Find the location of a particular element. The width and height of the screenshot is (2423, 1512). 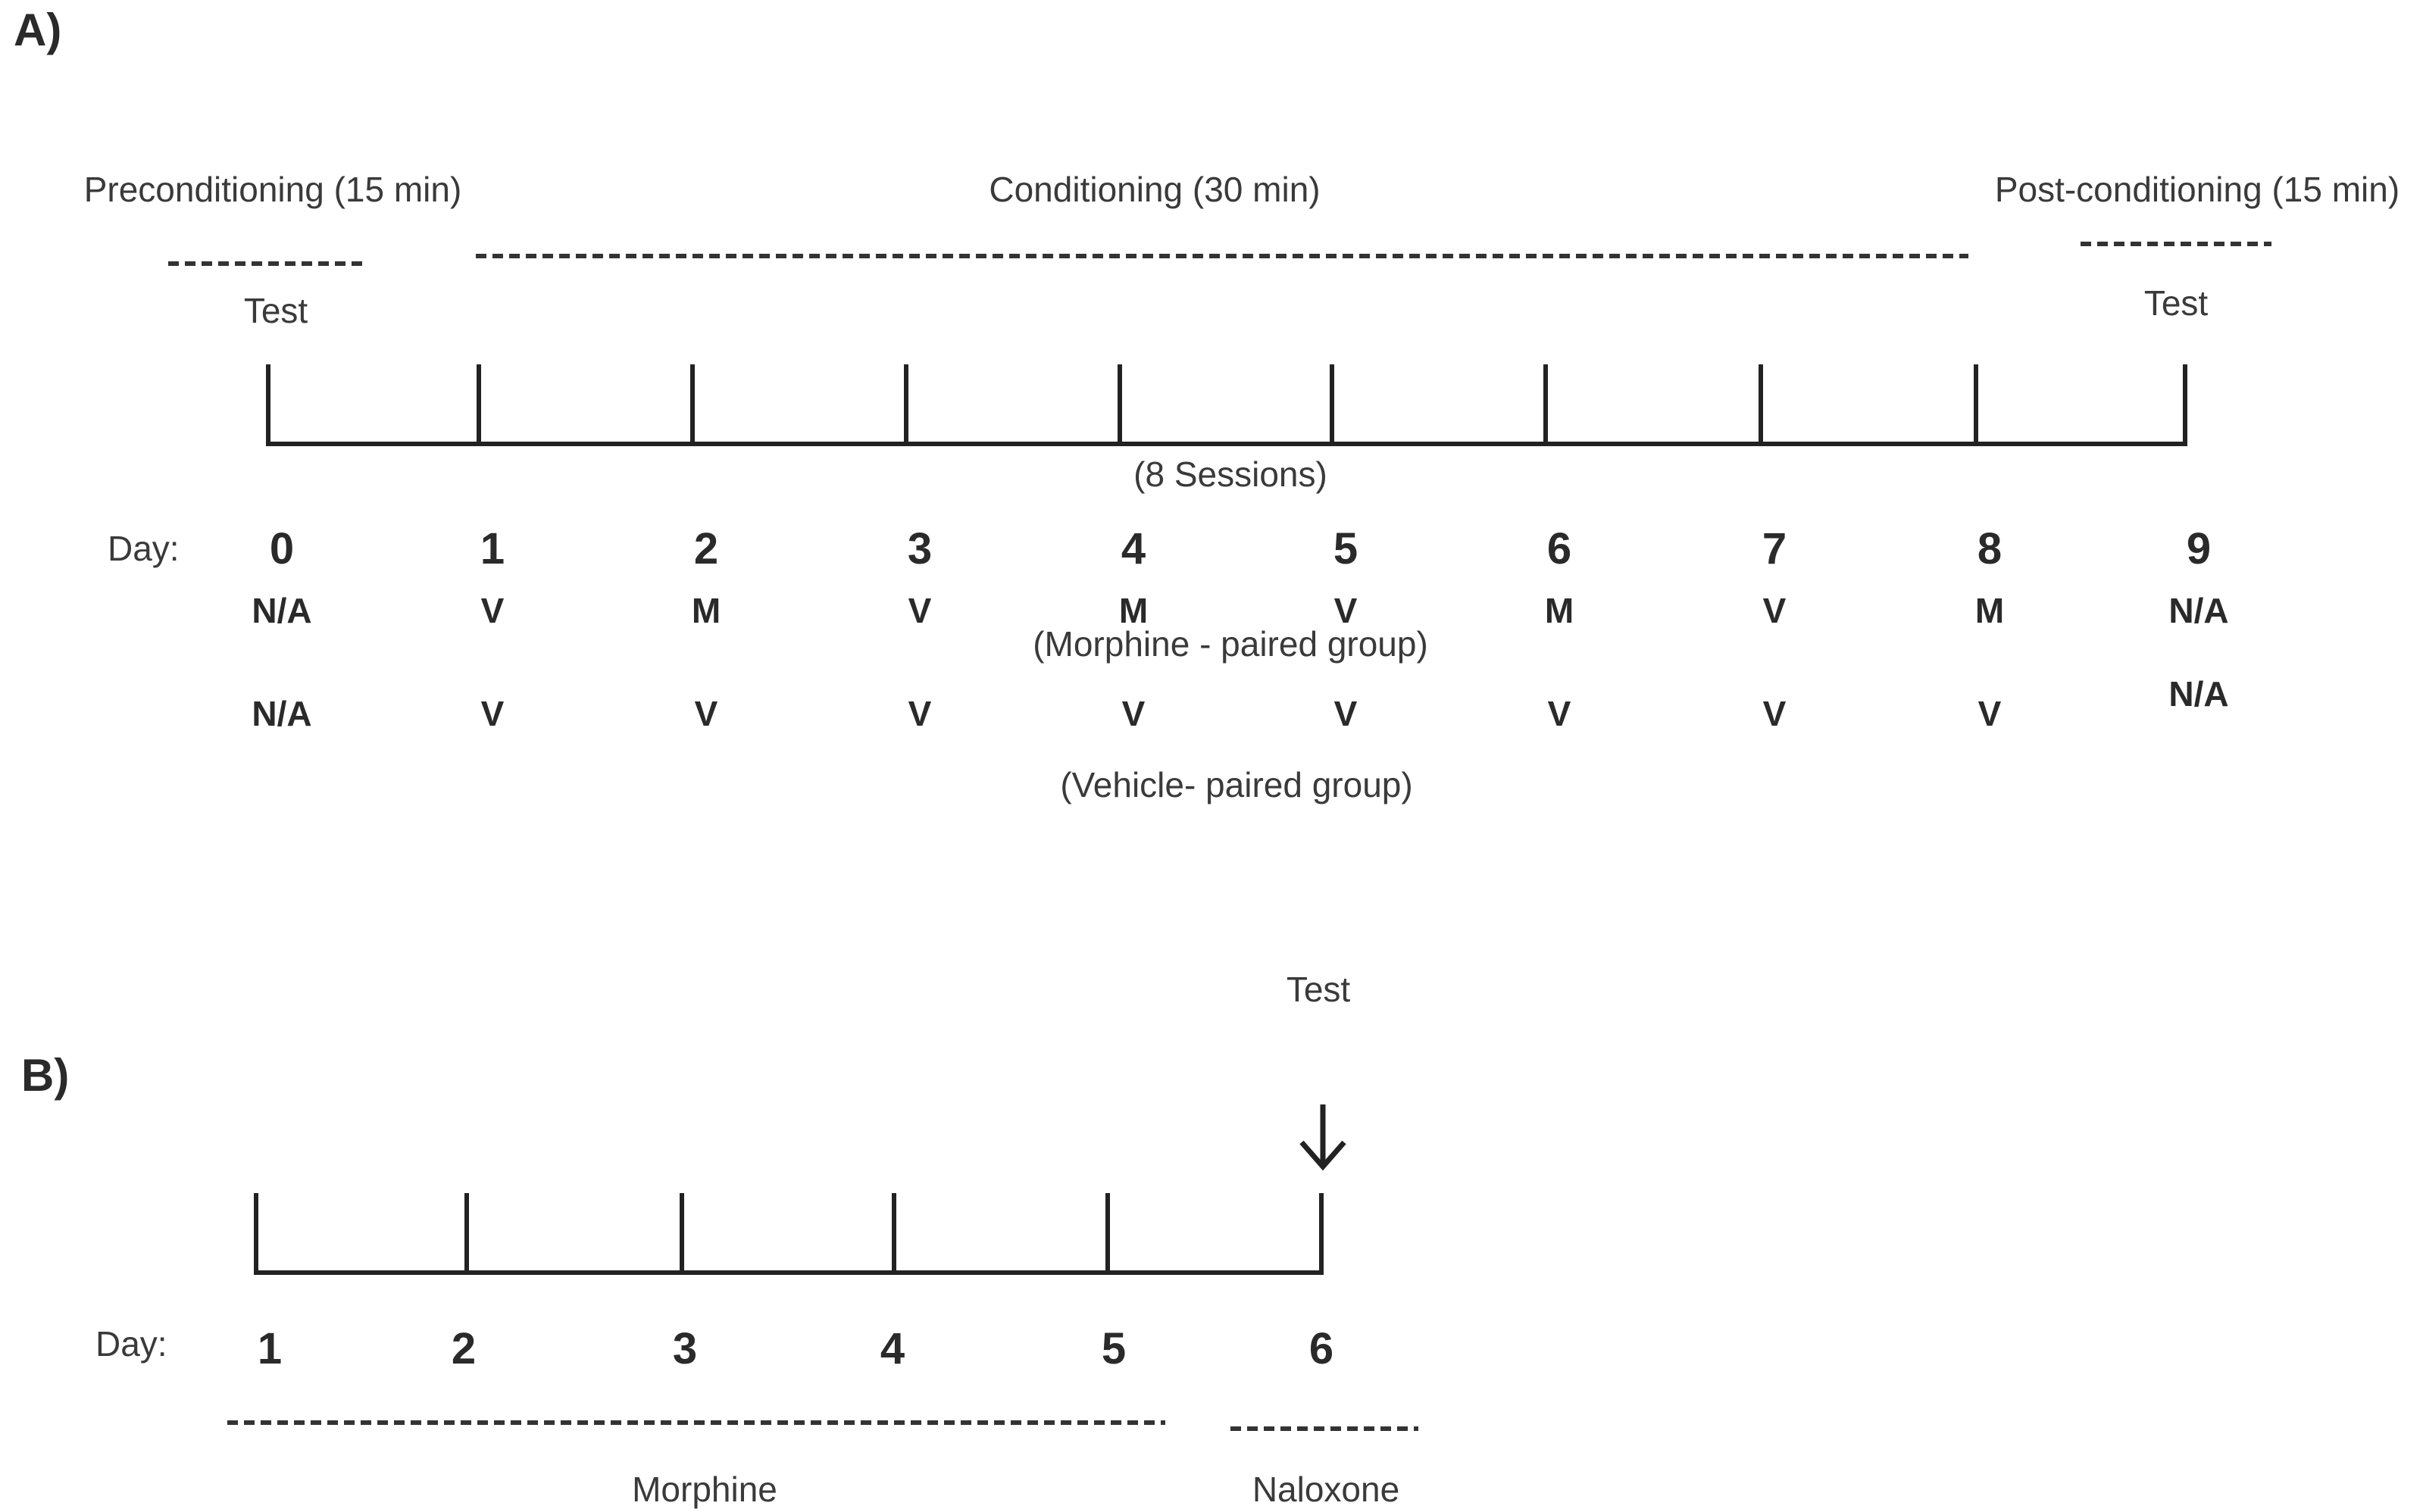

day-numbers-b: 1 2 3 4 5 6 is located at coordinates (796, 1348).